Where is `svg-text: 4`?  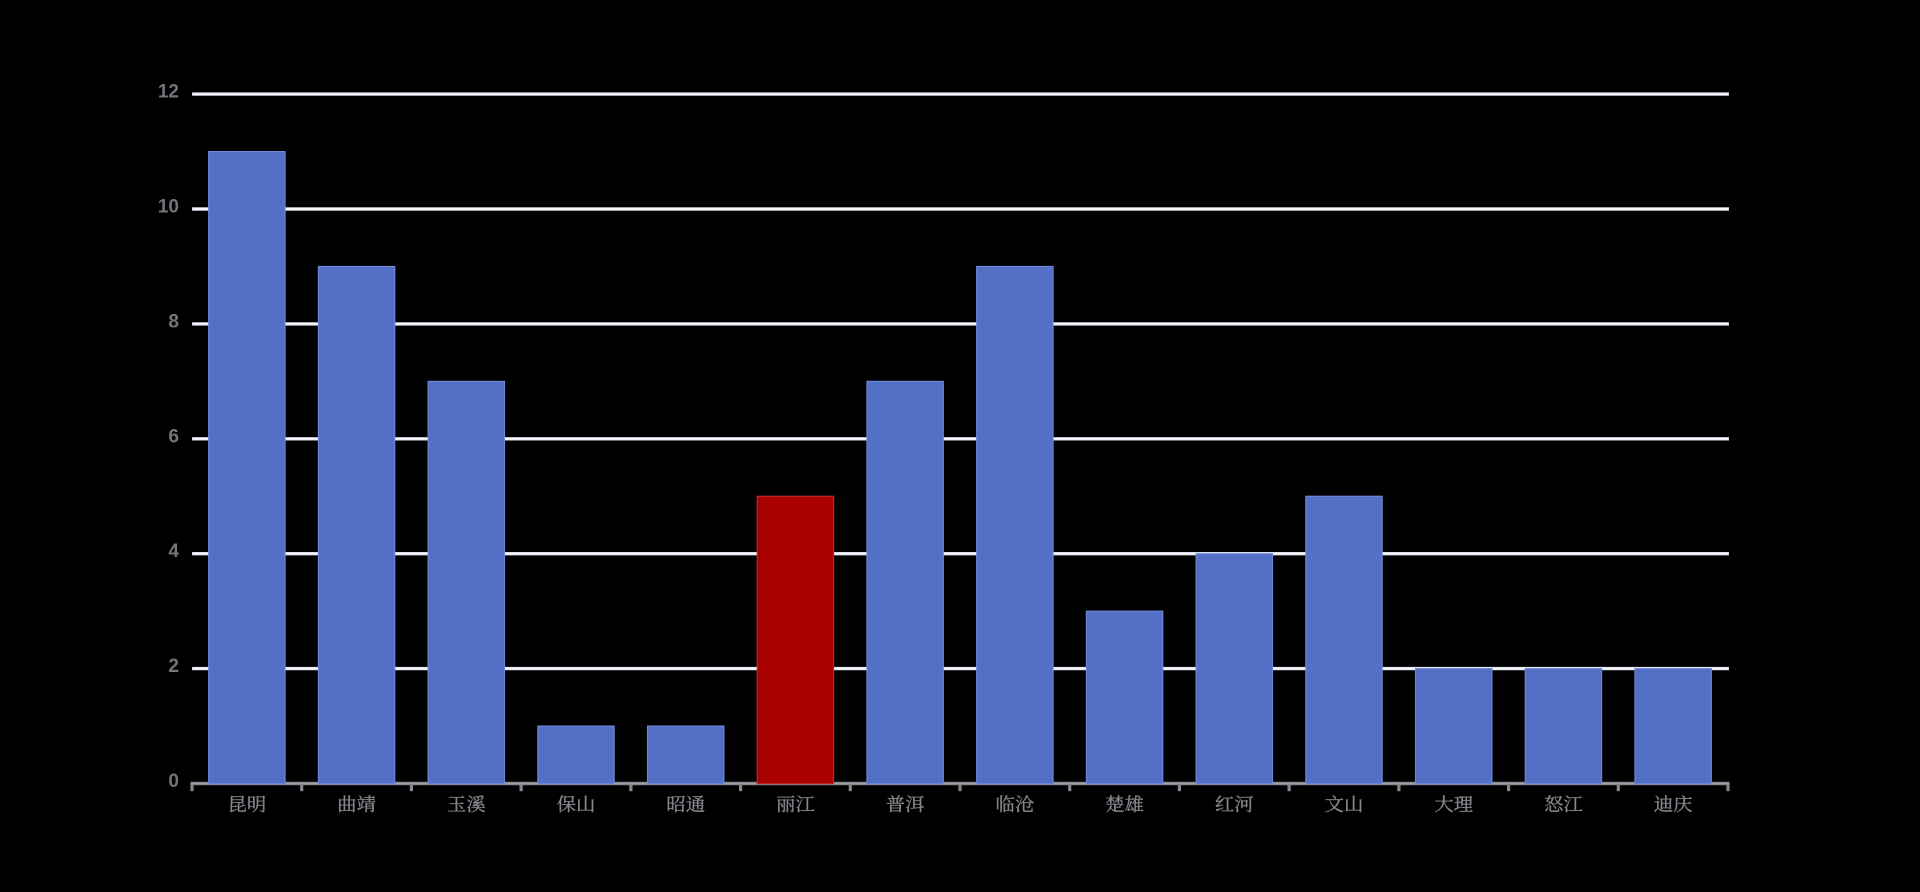
svg-text: 4 is located at coordinates (173, 551).